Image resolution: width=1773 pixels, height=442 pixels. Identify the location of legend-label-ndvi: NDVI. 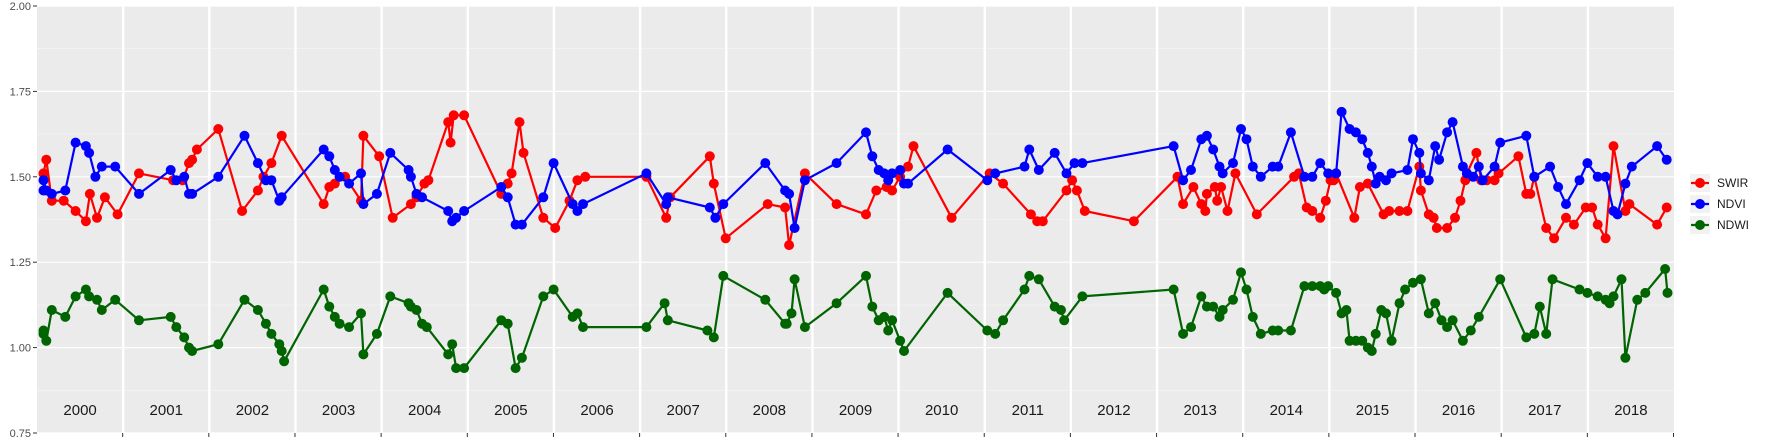
(1731, 204).